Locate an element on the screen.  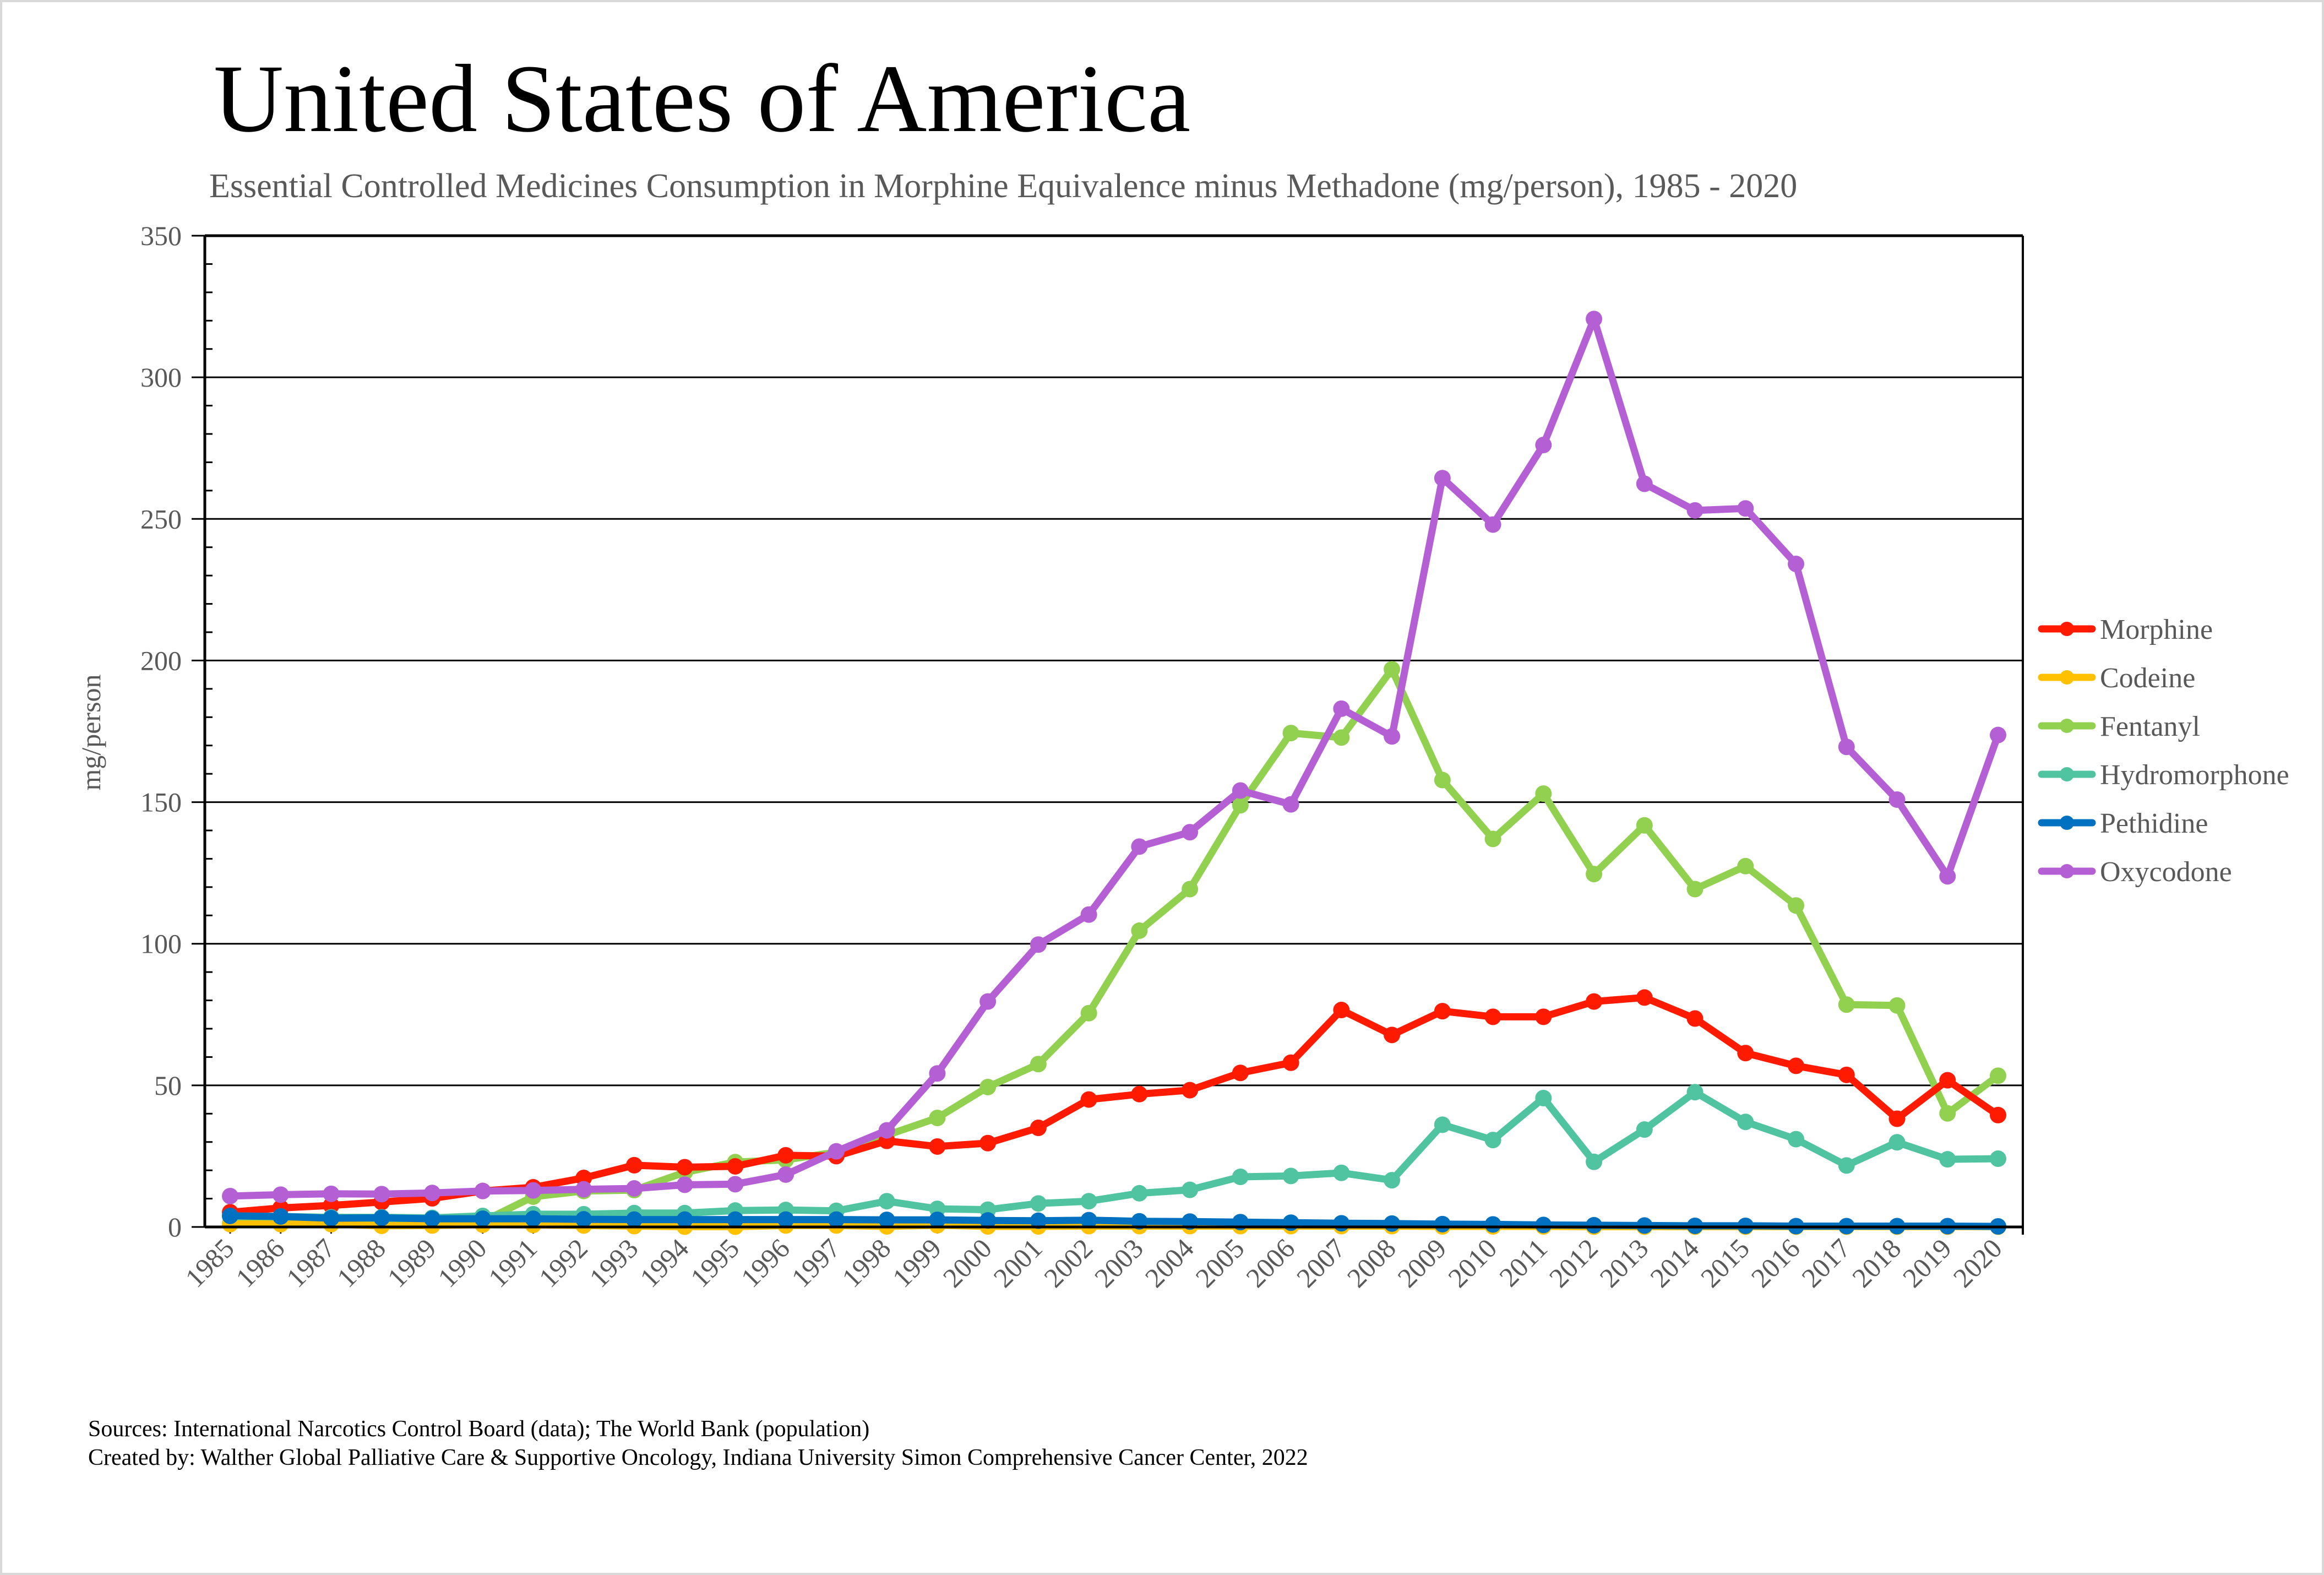
legend-item-pethidine: Pethidine is located at coordinates (2123, 824).